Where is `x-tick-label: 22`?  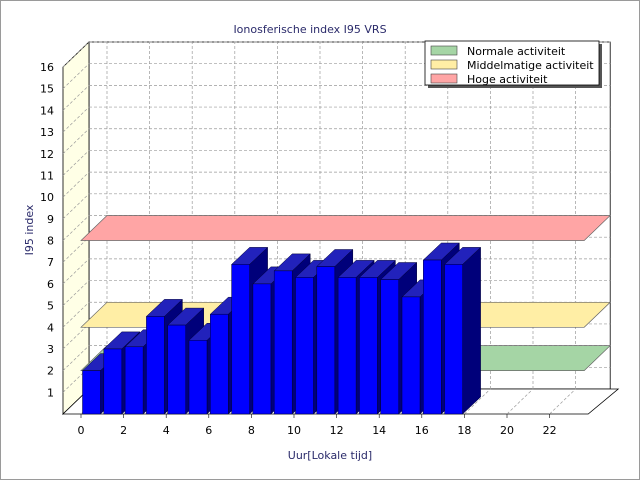
x-tick-label: 22 is located at coordinates (550, 430).